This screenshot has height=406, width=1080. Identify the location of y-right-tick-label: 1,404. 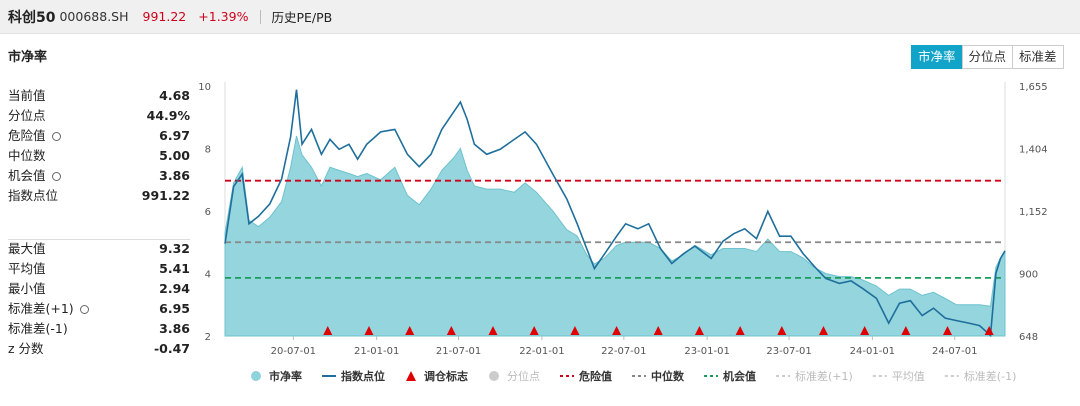
(1033, 150).